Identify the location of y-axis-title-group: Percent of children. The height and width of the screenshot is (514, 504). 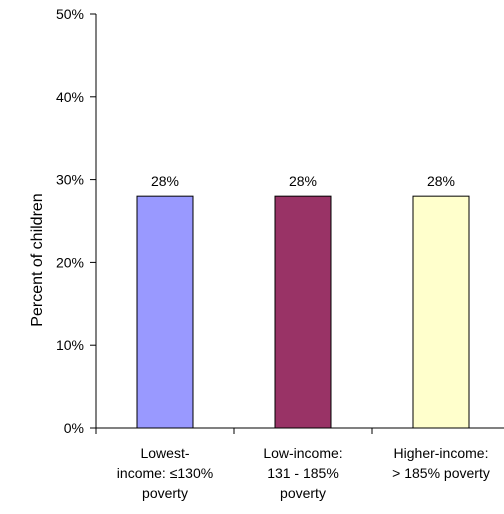
(37, 259).